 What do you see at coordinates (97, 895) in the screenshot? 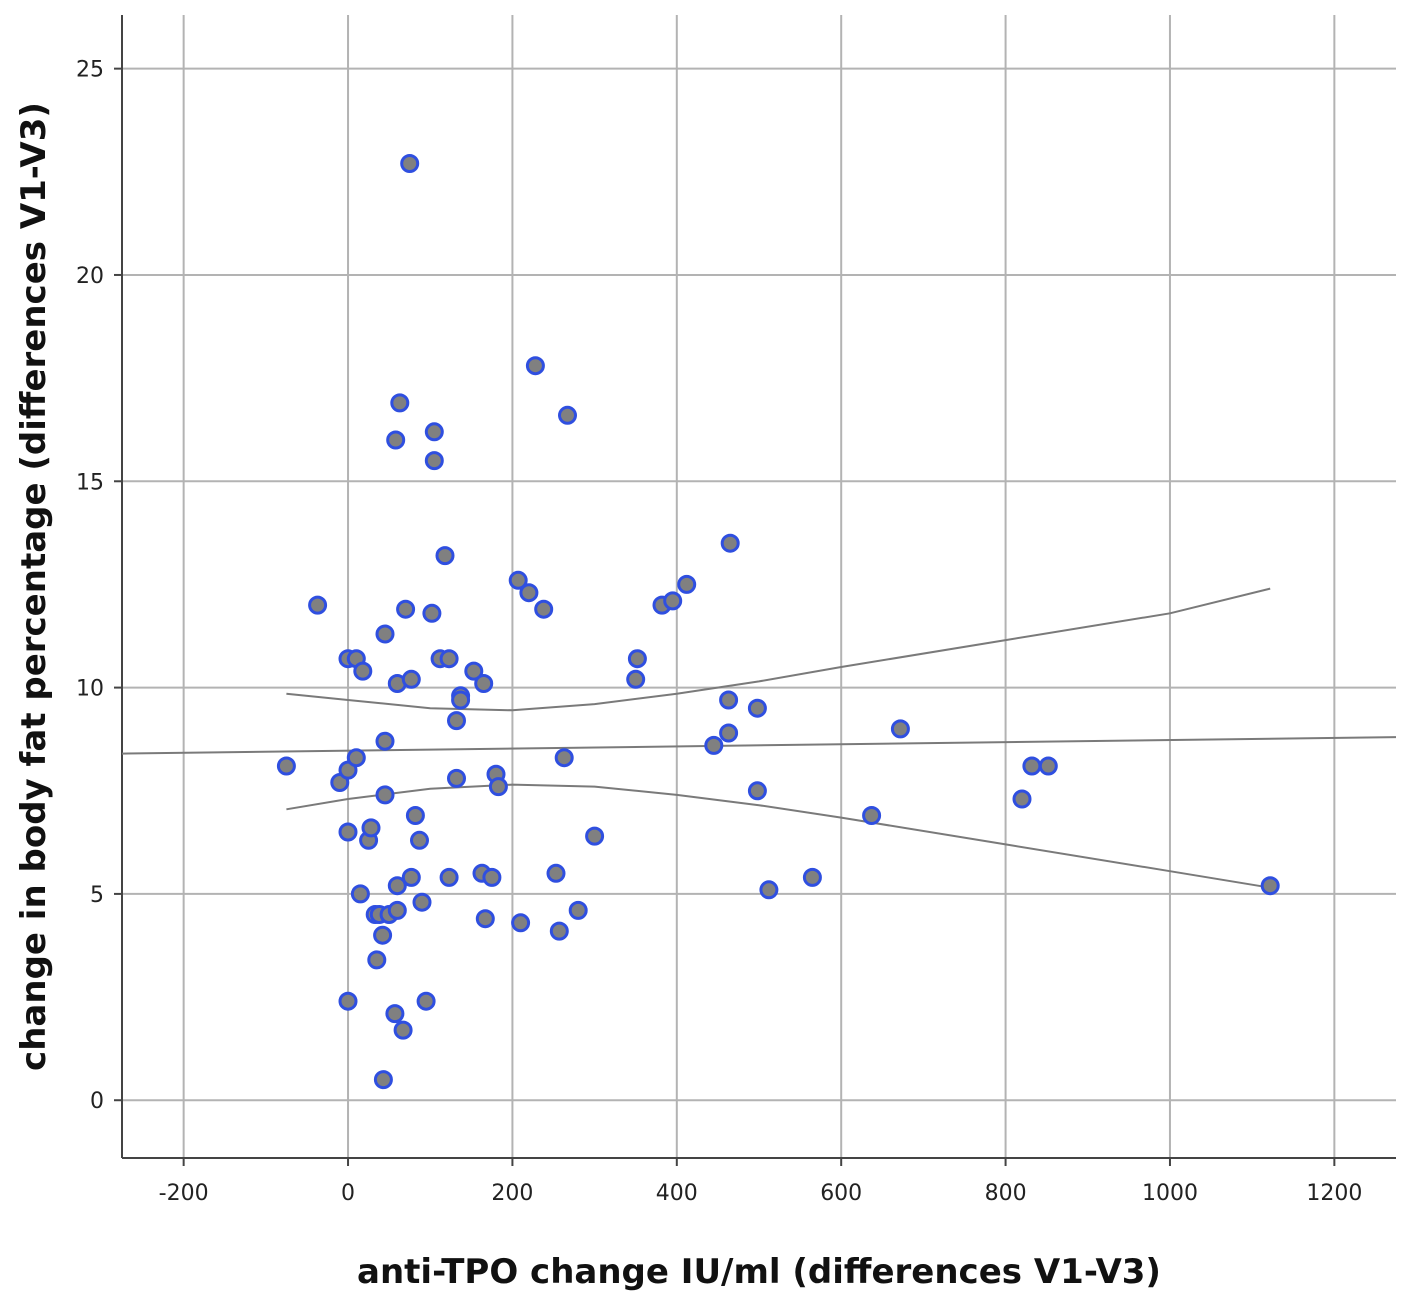
I see `y-tick-label: 5` at bounding box center [97, 895].